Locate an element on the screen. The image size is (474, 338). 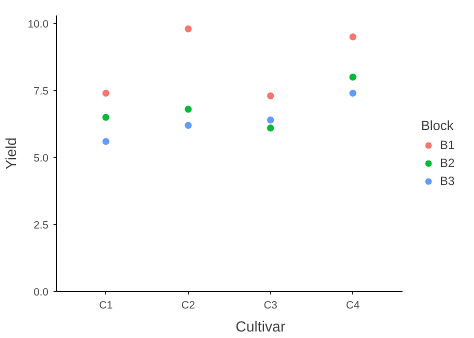
y-tick-label: 2.5 is located at coordinates (41, 226).